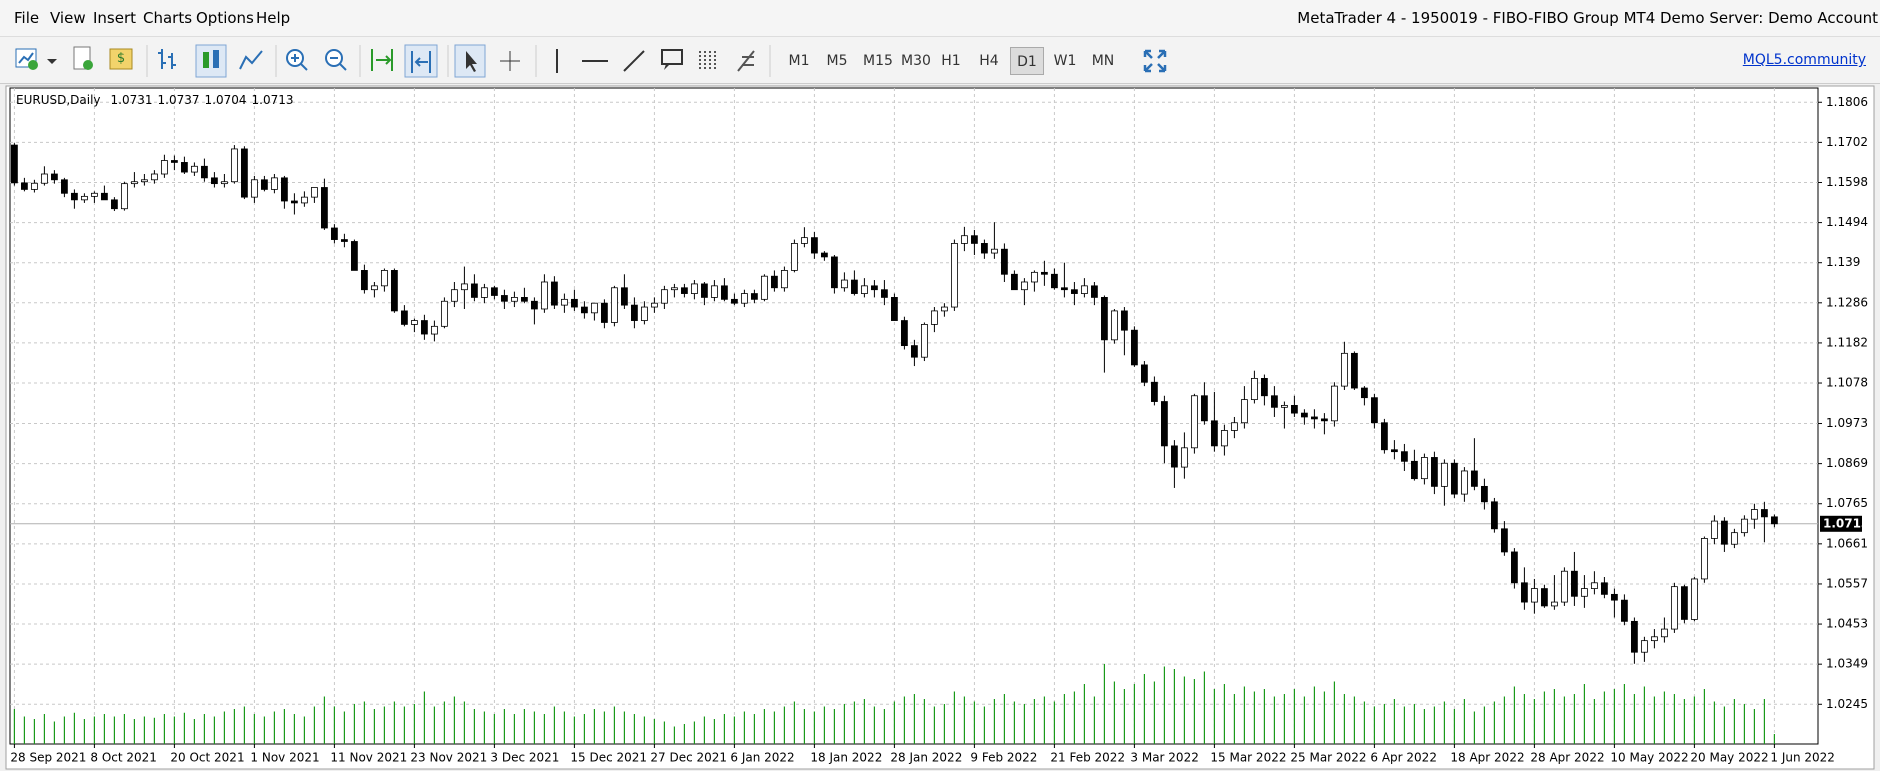  Describe the element at coordinates (1155, 61) in the screenshot. I see `fullscreen-icon` at that location.